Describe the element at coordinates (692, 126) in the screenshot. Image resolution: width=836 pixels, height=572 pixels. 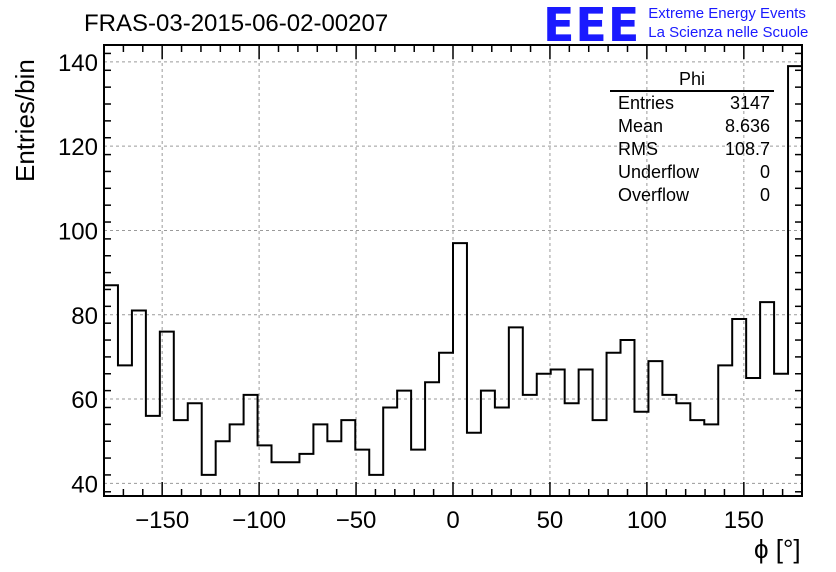
I see `stats-row-mean: Mean 8.636` at that location.